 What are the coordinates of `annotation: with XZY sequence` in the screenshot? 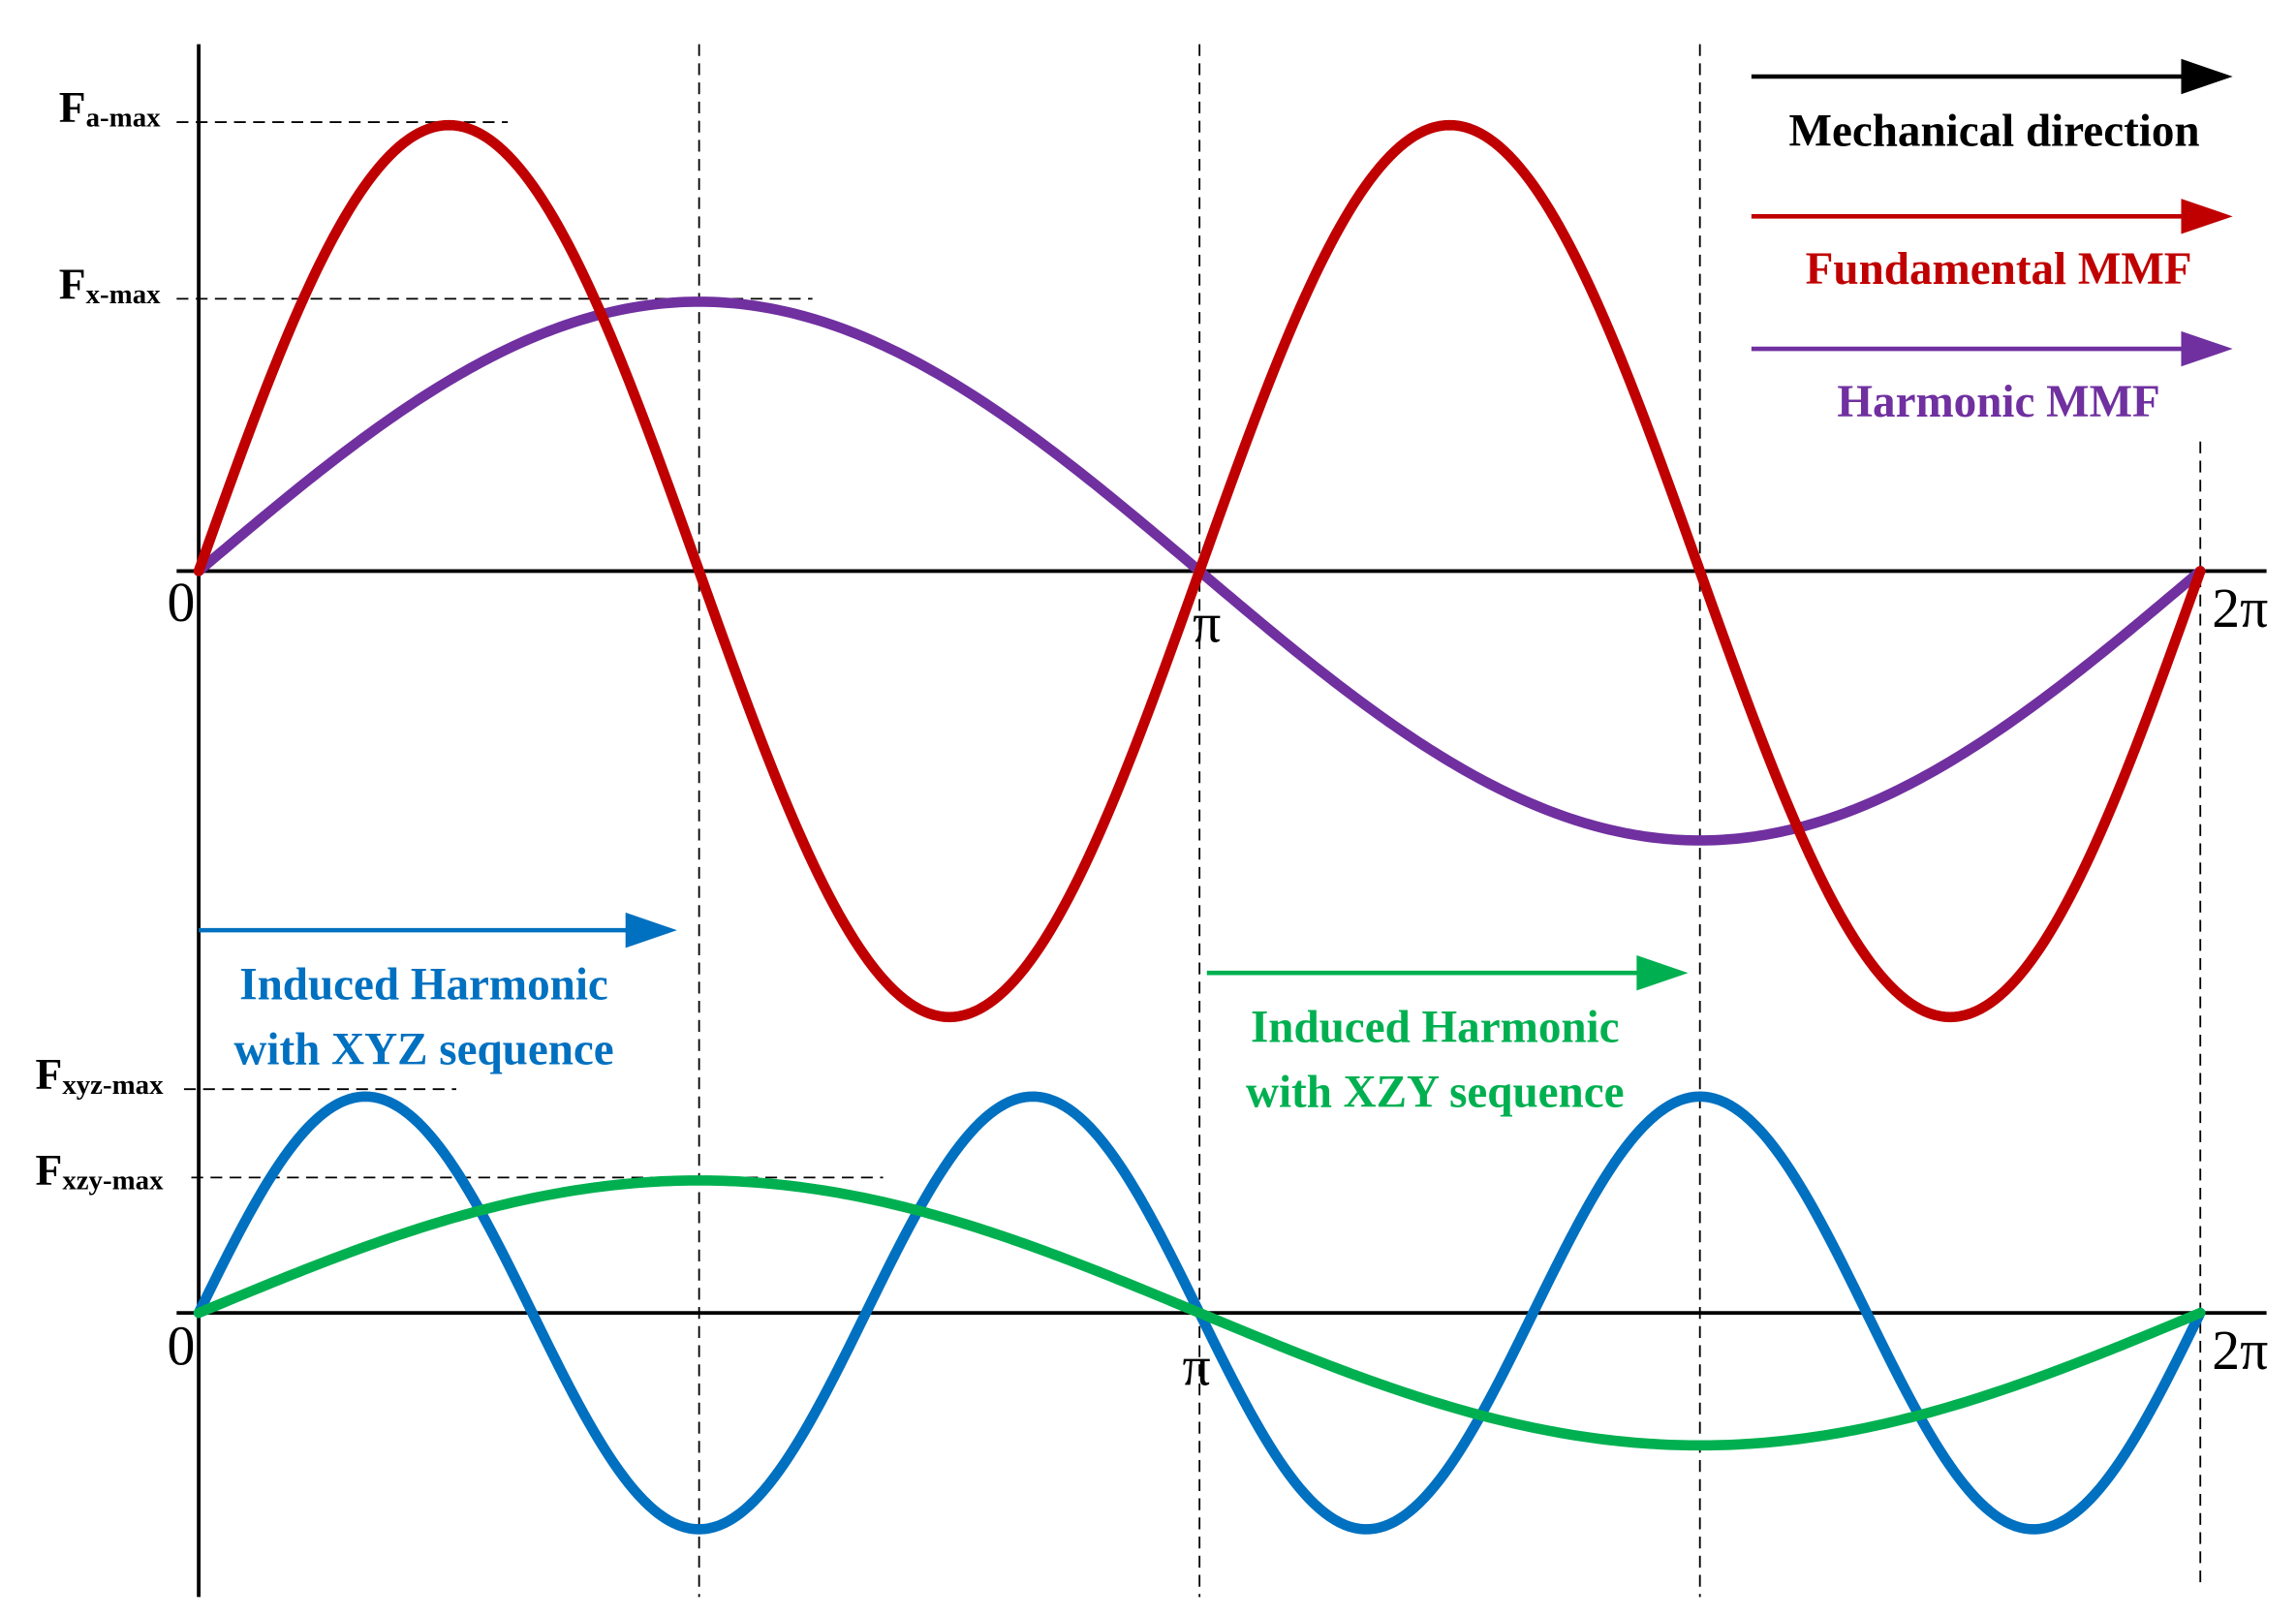 It's located at (1435, 1092).